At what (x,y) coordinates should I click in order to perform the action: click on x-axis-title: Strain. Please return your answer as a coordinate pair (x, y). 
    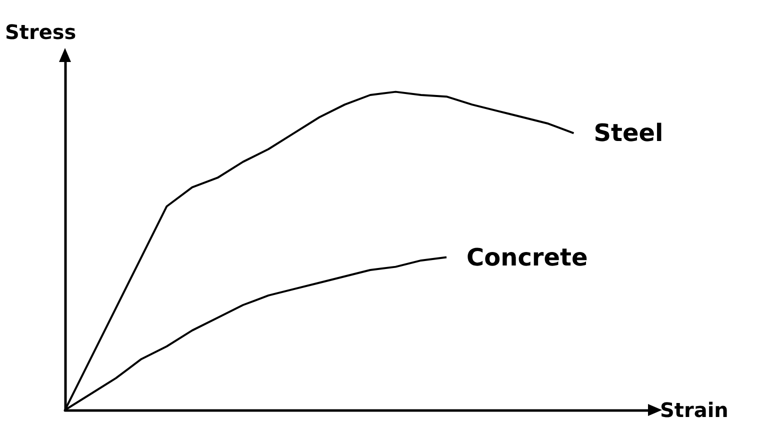
    Looking at the image, I should click on (694, 410).